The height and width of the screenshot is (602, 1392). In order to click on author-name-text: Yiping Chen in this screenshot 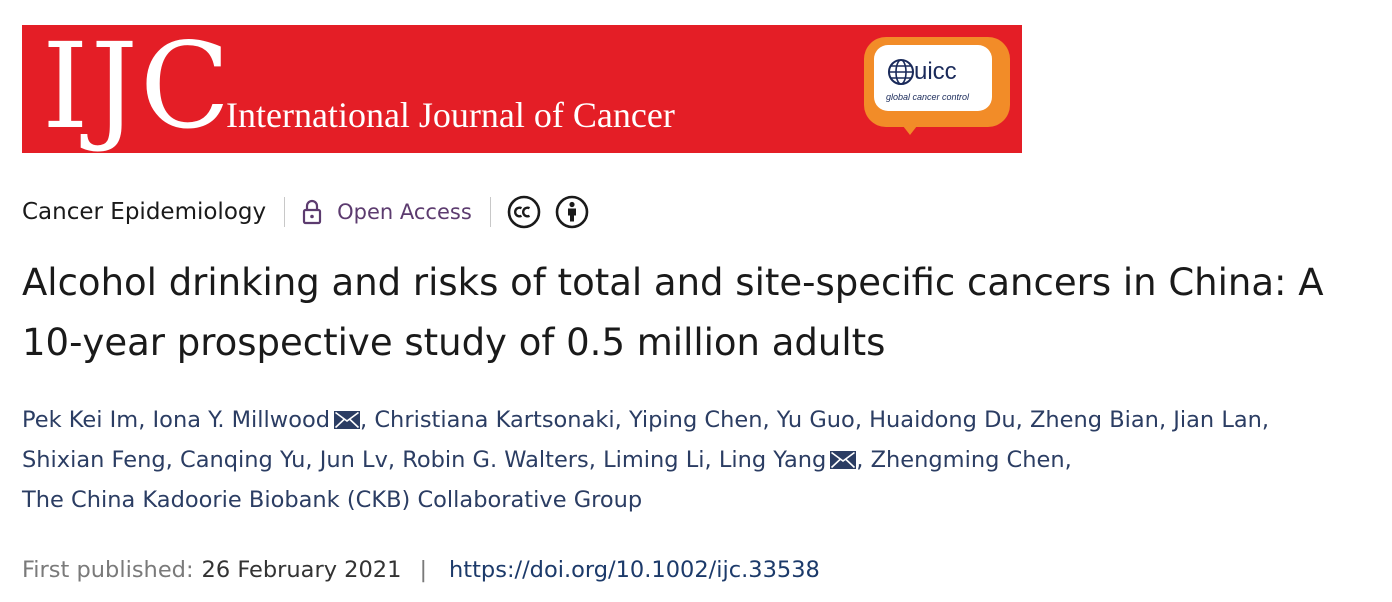, I will do `click(695, 420)`.